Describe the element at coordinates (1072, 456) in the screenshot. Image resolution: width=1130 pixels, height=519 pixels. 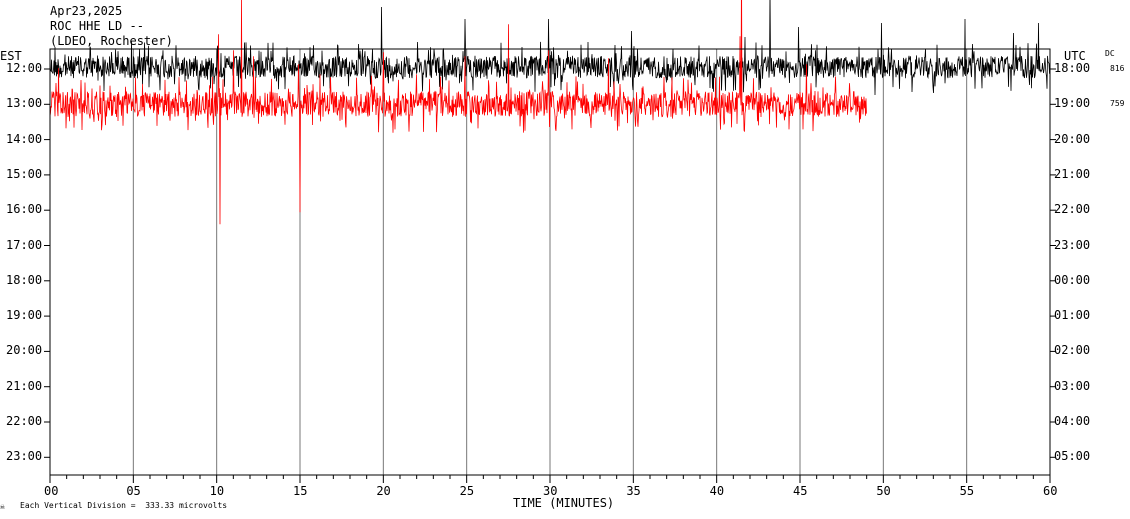
I see `right-hour-label: 05:00` at that location.